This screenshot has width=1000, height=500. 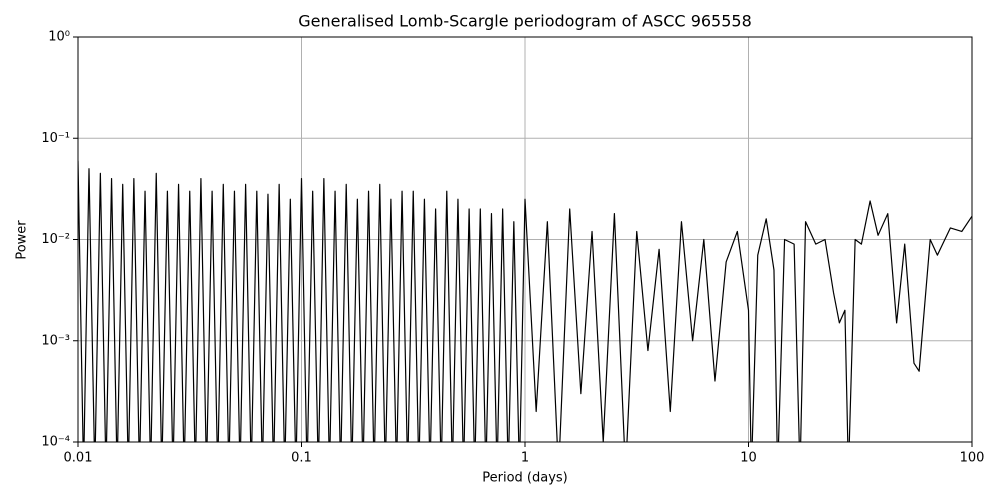 I want to click on y-tick-label: 10⁻³, so click(x=55, y=340).